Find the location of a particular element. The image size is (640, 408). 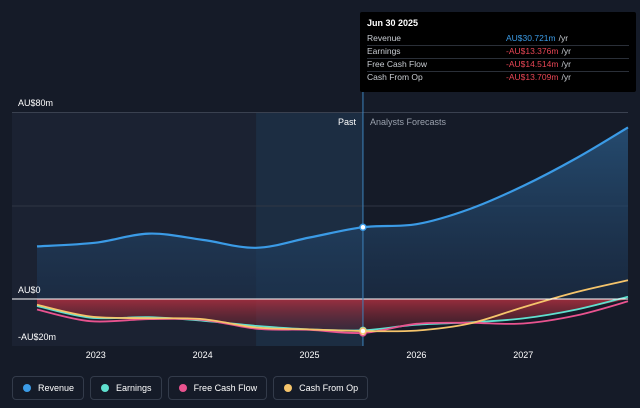

cash-from-op-marker is located at coordinates (363, 331).